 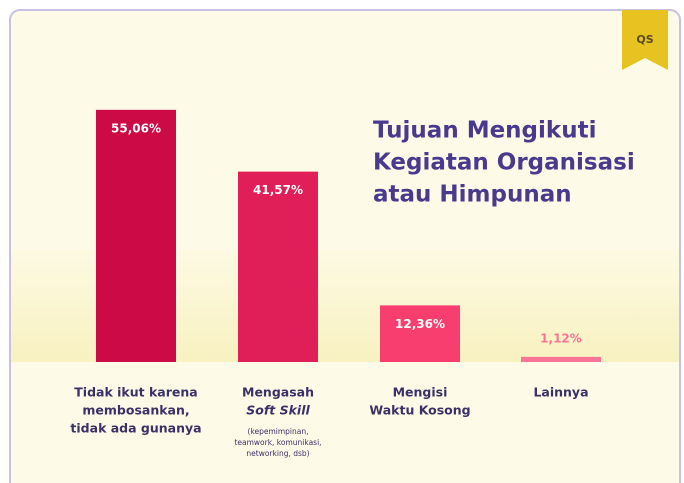 I want to click on x-tick-label: Mengasah, so click(x=278, y=392).